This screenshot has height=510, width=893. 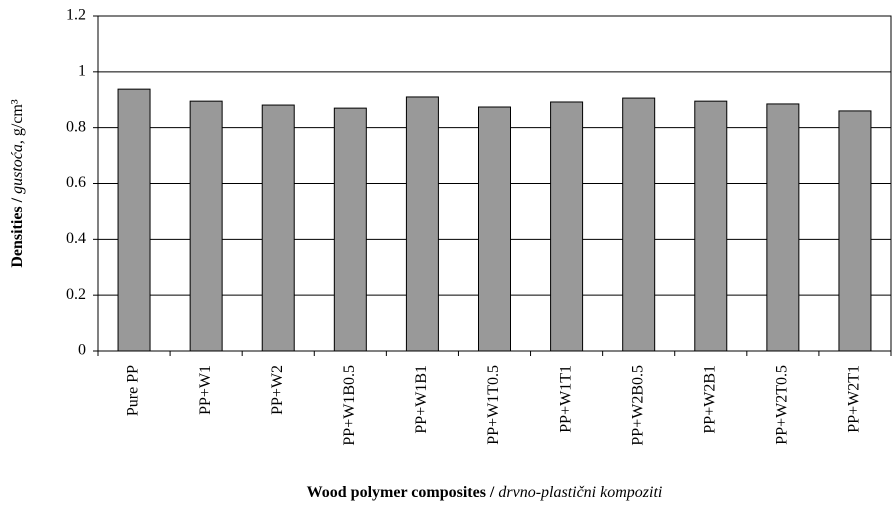 What do you see at coordinates (82, 350) in the screenshot?
I see `y-tick-label: 0` at bounding box center [82, 350].